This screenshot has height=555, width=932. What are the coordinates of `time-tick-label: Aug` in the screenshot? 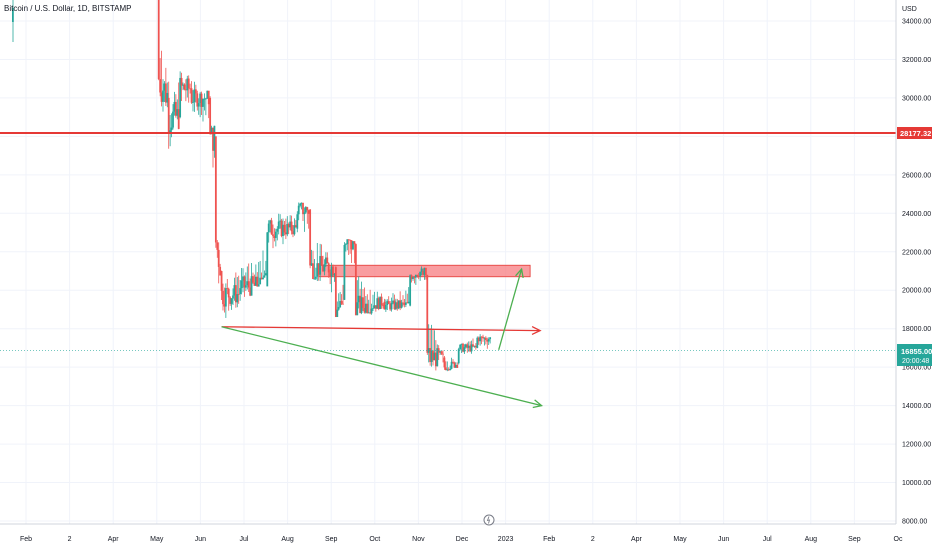 It's located at (287, 539).